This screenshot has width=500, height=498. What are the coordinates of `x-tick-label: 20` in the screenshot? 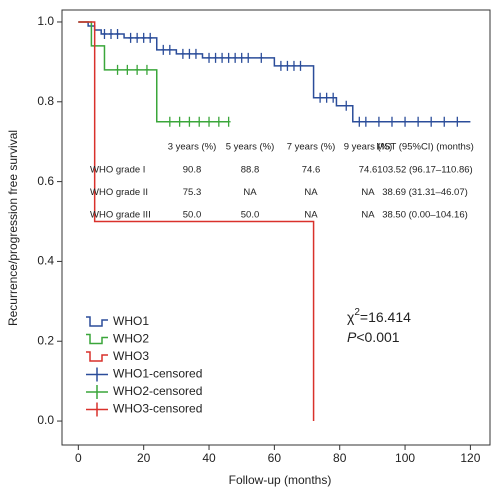 It's located at (144, 458).